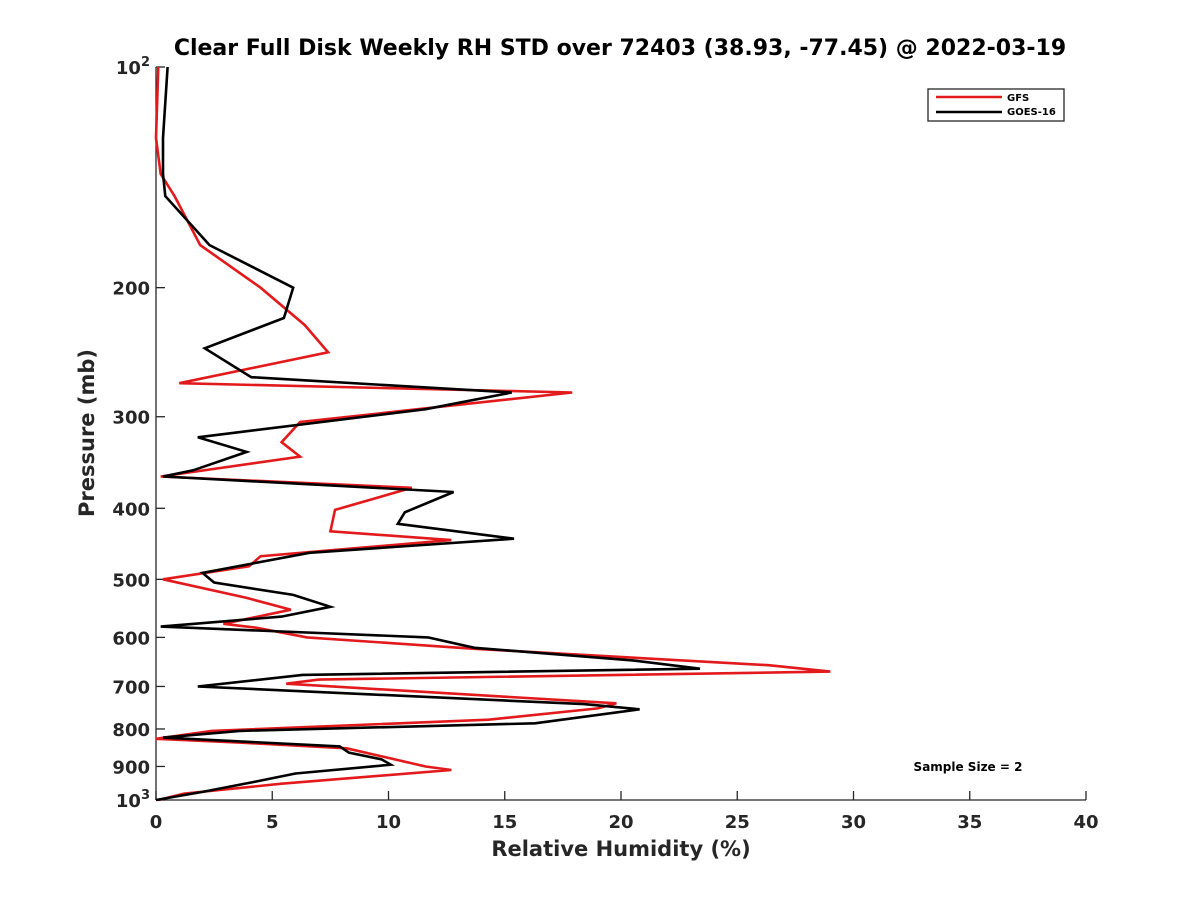 The image size is (1200, 900). What do you see at coordinates (131, 767) in the screenshot?
I see `y-tick-label-8: 900` at bounding box center [131, 767].